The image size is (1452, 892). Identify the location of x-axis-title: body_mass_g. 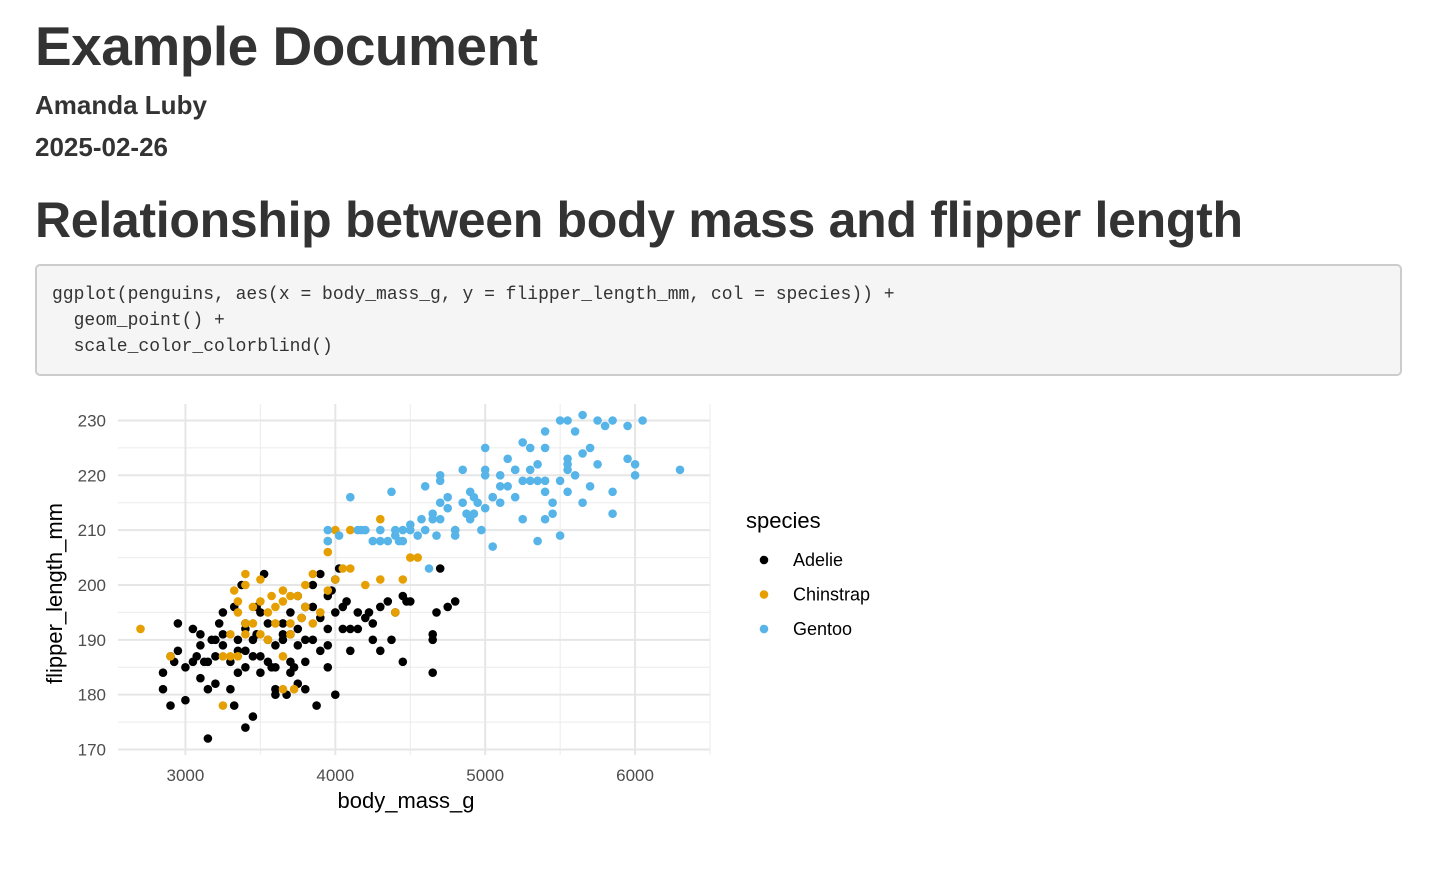
(406, 800).